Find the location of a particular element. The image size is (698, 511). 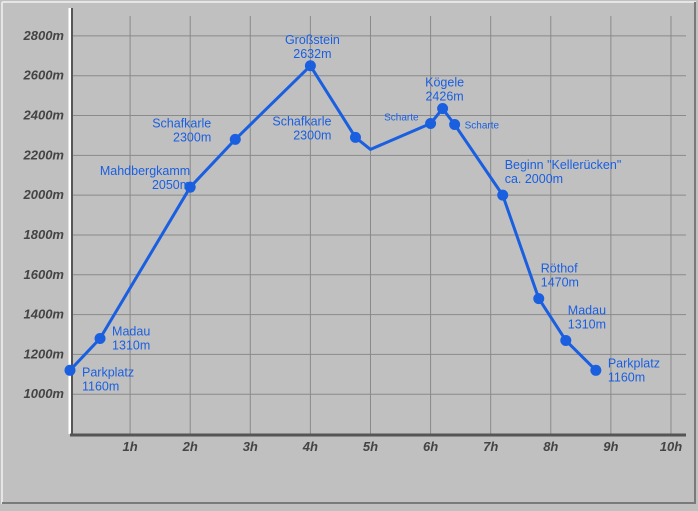

y-tick-label: 2800m is located at coordinates (44, 35).